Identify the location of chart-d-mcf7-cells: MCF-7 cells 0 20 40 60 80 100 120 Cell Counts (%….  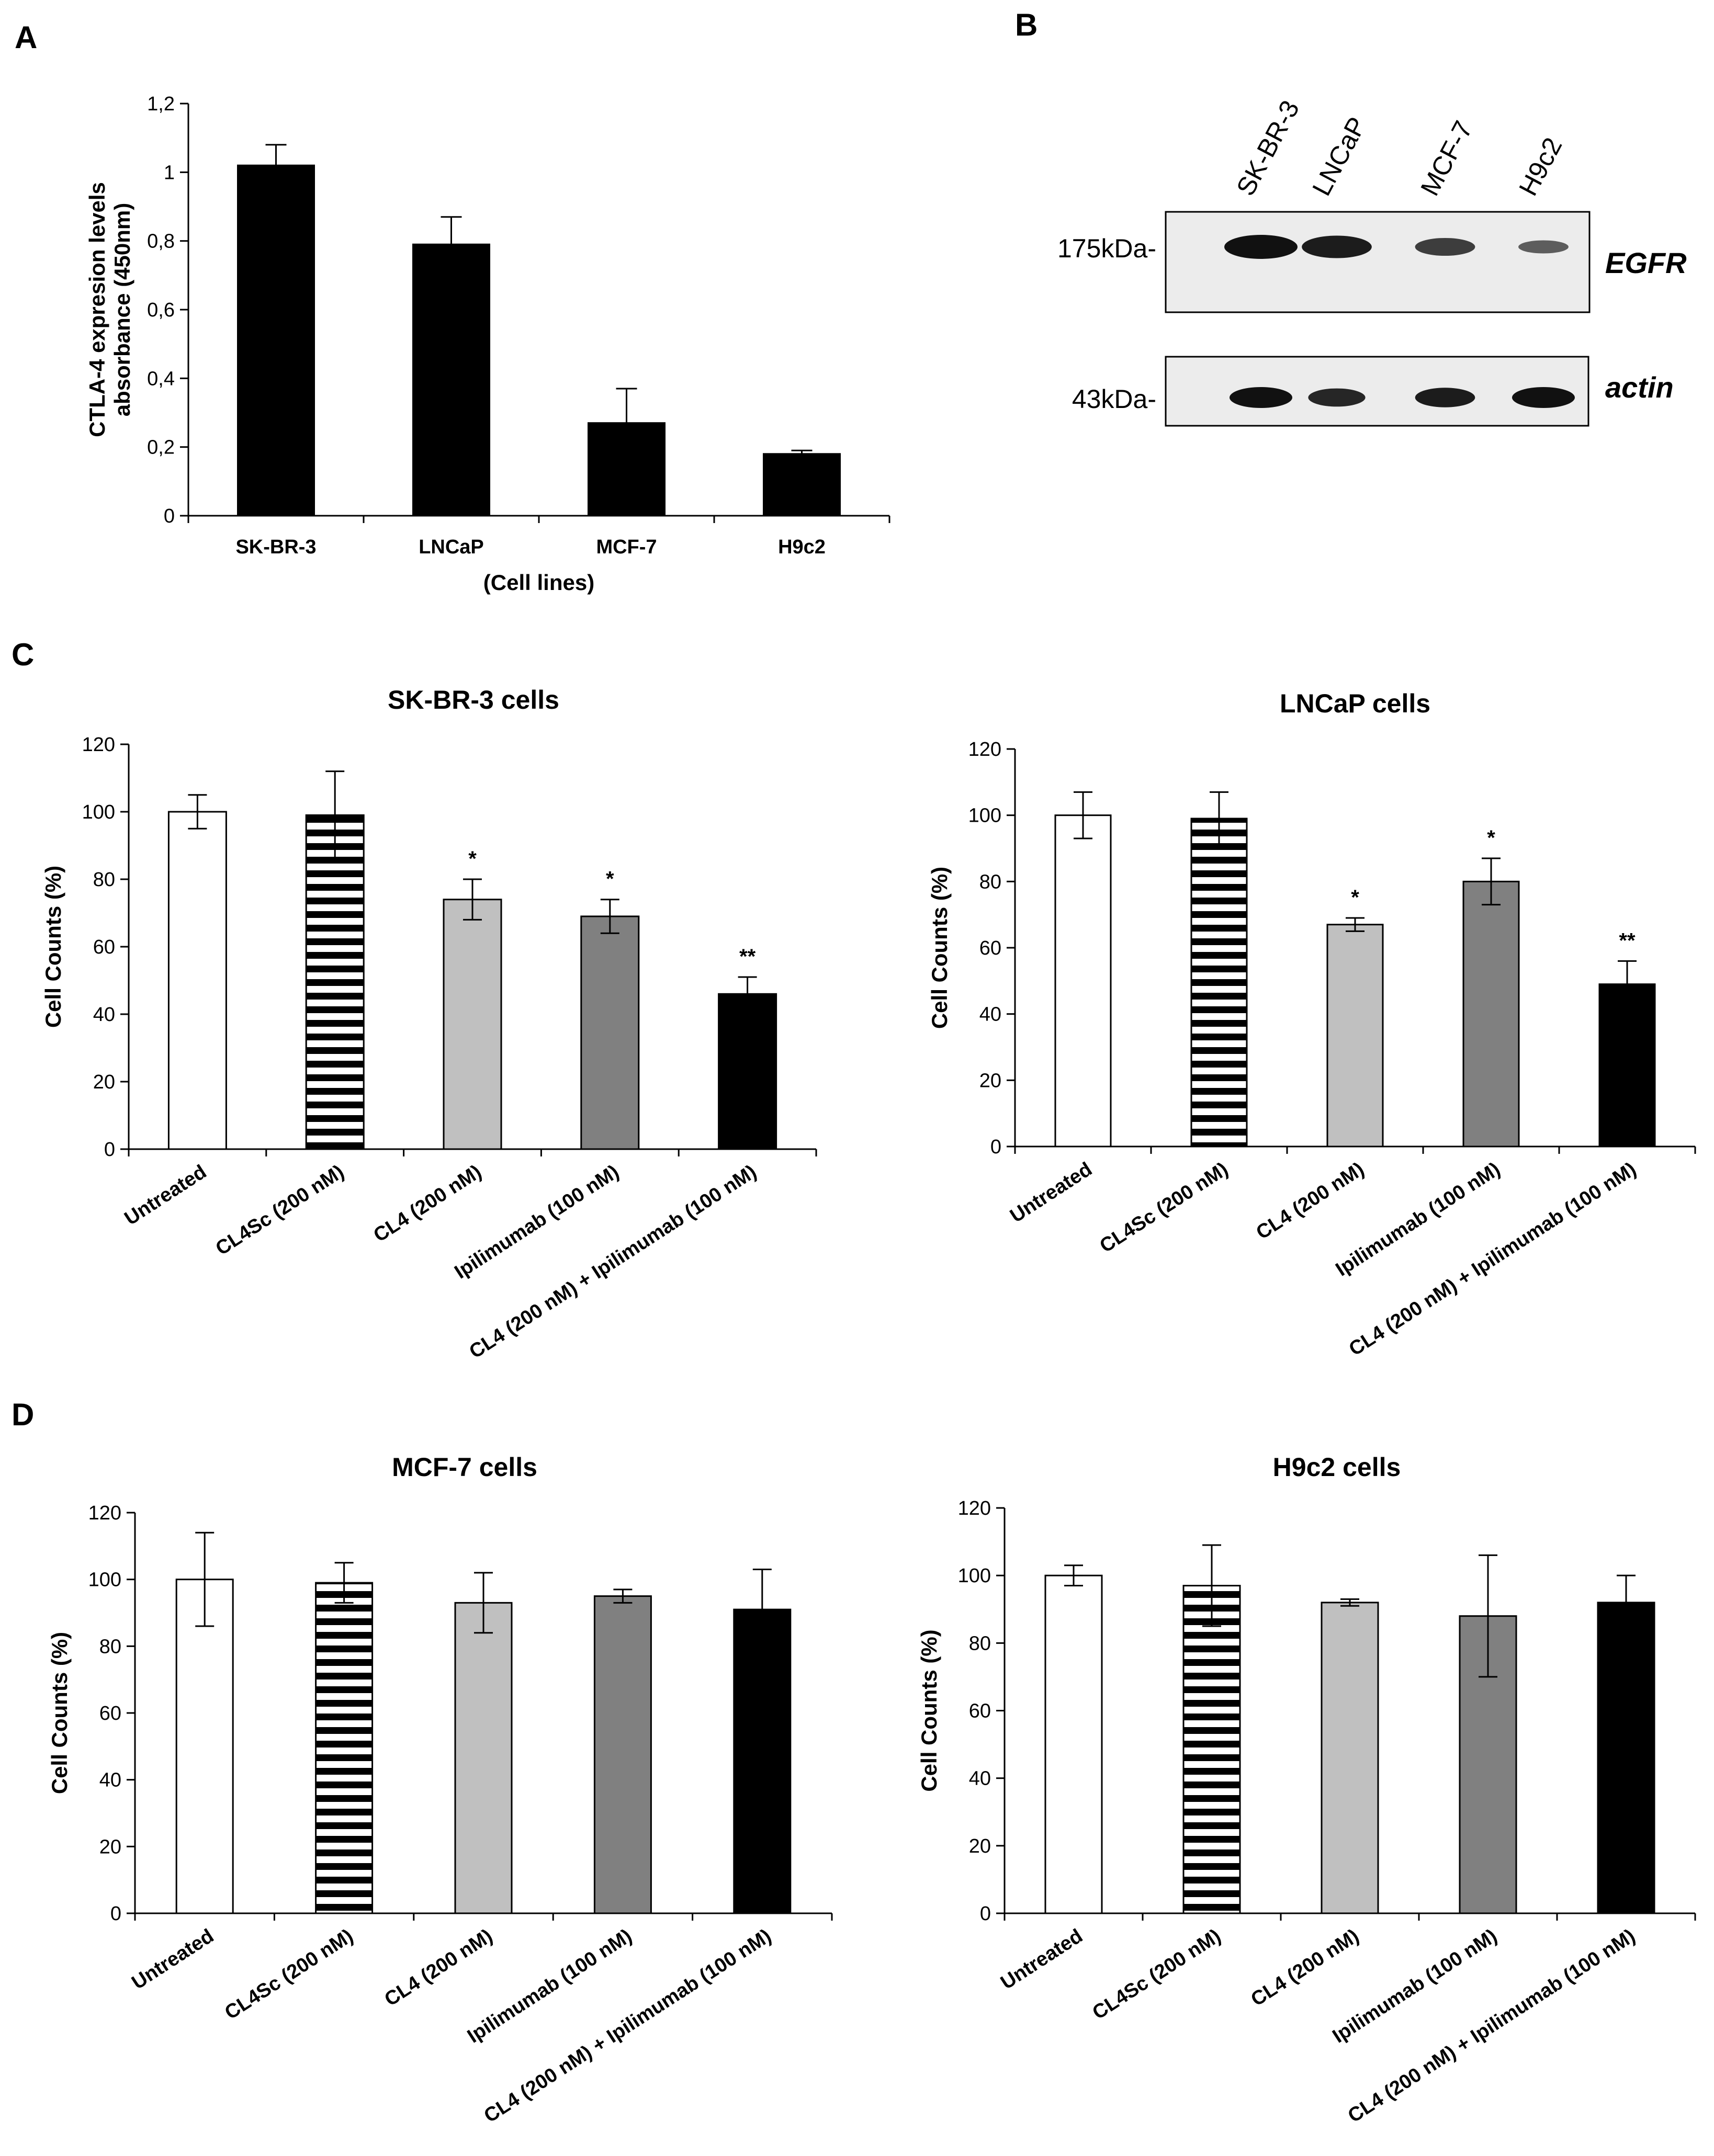
(440, 1790).